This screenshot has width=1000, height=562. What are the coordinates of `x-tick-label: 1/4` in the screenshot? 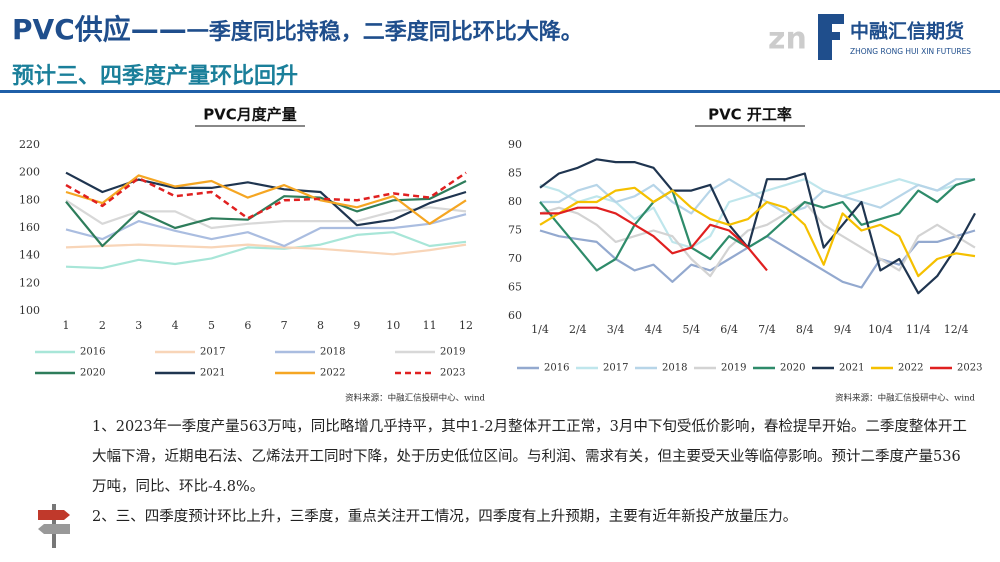 It's located at (540, 329).